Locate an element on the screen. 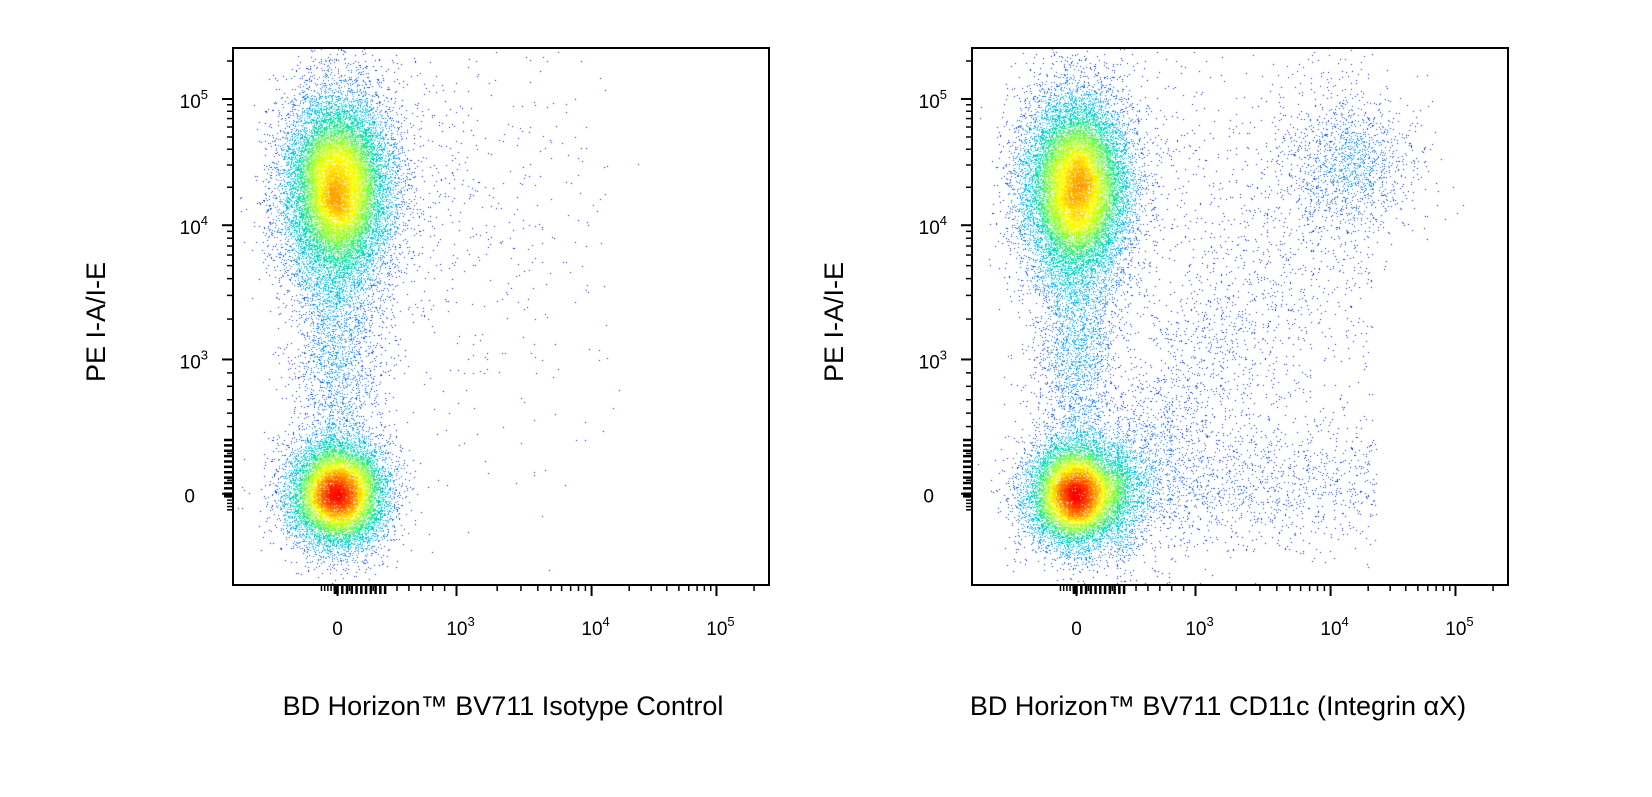 The width and height of the screenshot is (1652, 797). x-axis-label: BD Horizon™ BV711 Isotype Control is located at coordinates (503, 706).